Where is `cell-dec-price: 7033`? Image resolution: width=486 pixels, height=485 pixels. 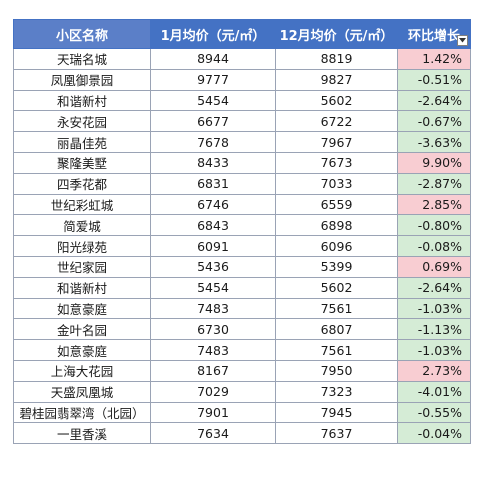 cell-dec-price: 7033 is located at coordinates (337, 183).